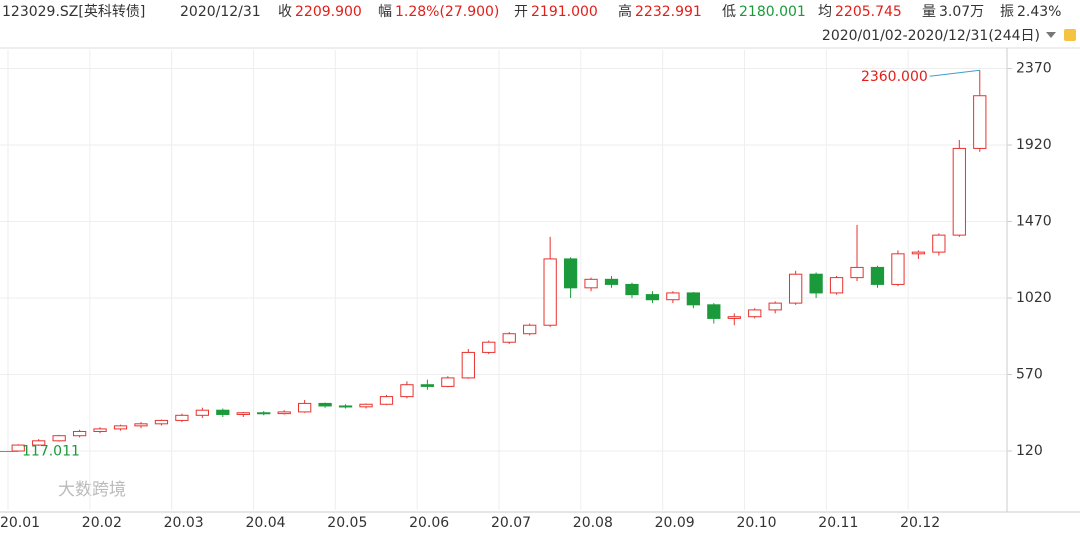 The width and height of the screenshot is (1080, 536). Describe the element at coordinates (51, 452) in the screenshot. I see `low-label: 117.011` at that location.